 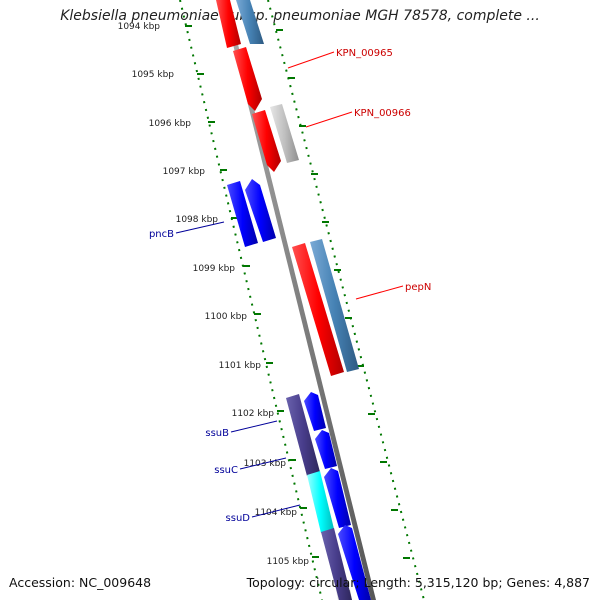 What do you see at coordinates (240, 366) in the screenshot?
I see `tick-label: 1101 kbp` at bounding box center [240, 366].